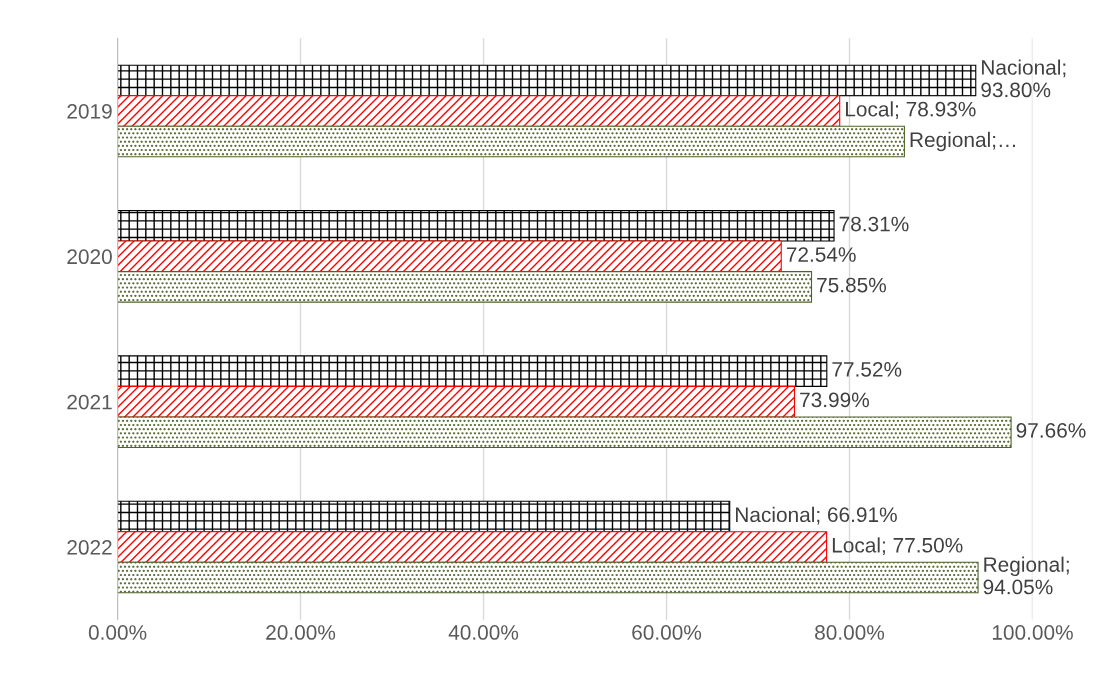  What do you see at coordinates (1023, 78) in the screenshot?
I see `data-label: Nacional; 93.80%` at bounding box center [1023, 78].